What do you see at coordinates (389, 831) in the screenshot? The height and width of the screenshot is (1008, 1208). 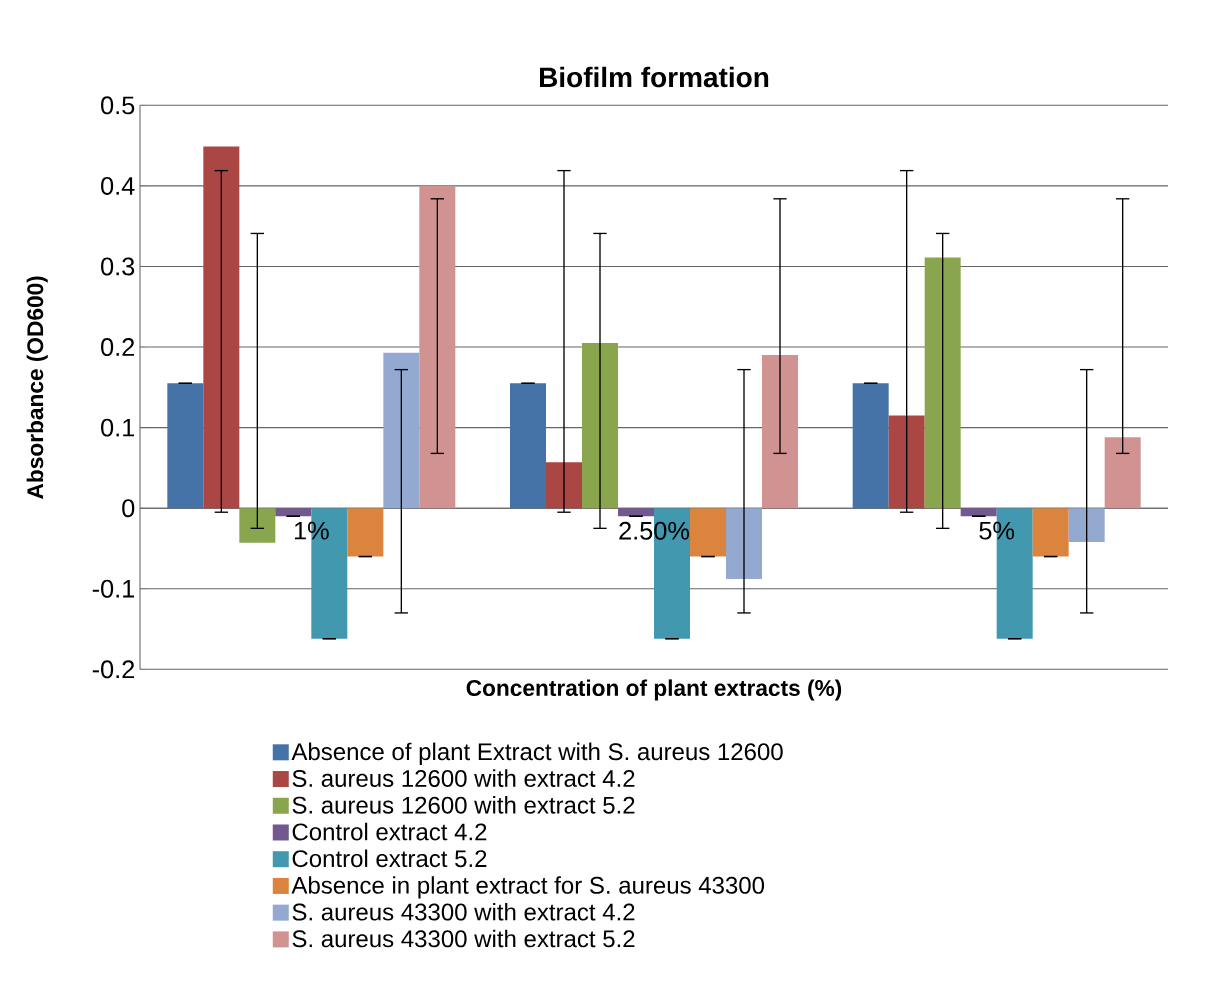 I see `legend-label: Control extract 4.2` at bounding box center [389, 831].